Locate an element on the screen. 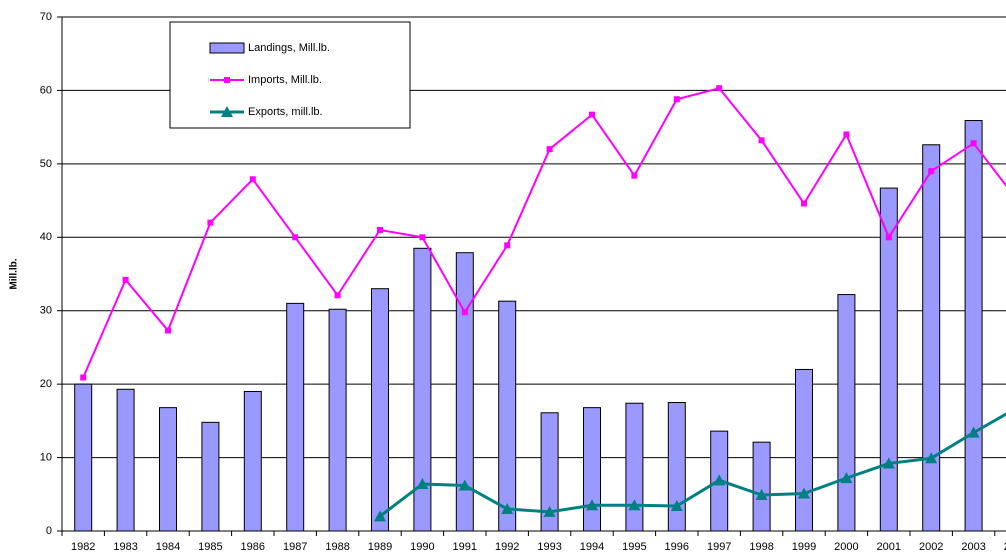 This screenshot has height=556, width=1006. x-tick-label: 1997 is located at coordinates (719, 547).